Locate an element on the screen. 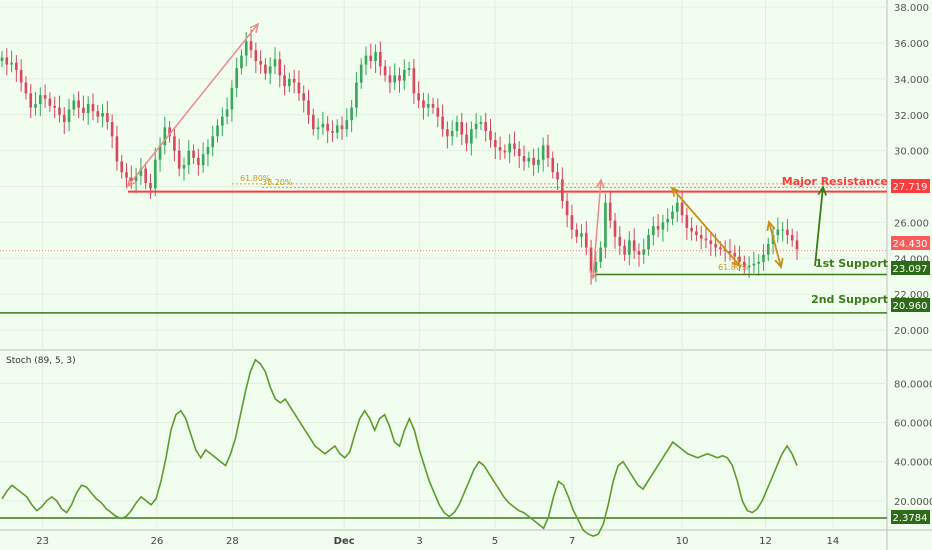 The width and height of the screenshot is (932, 550). x-tick-label: 12 is located at coordinates (765, 541).